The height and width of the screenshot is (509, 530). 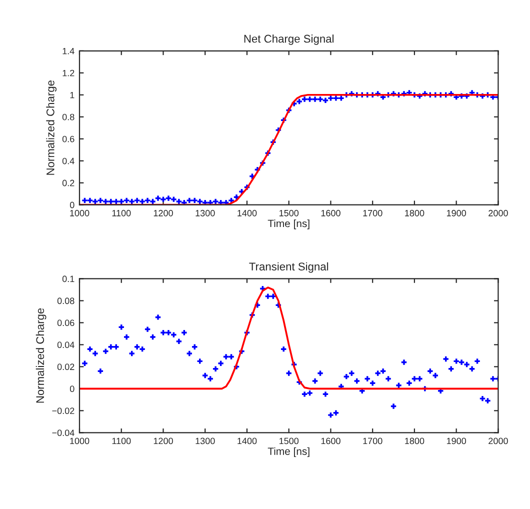 I want to click on y-tick-label: 0.04, so click(x=65, y=345).